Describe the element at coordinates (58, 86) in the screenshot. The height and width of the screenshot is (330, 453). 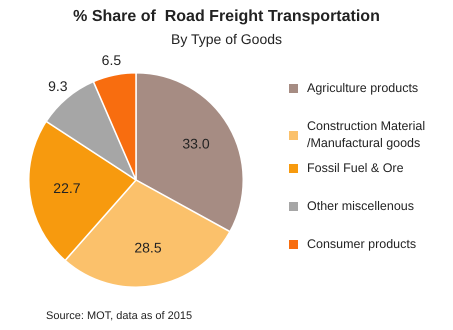
I see `data-label: 9.3` at that location.